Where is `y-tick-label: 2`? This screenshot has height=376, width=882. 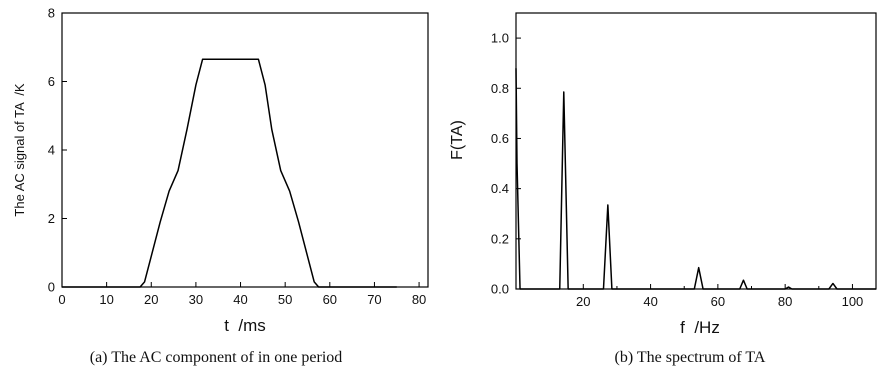 y-tick-label: 2 is located at coordinates (51, 218).